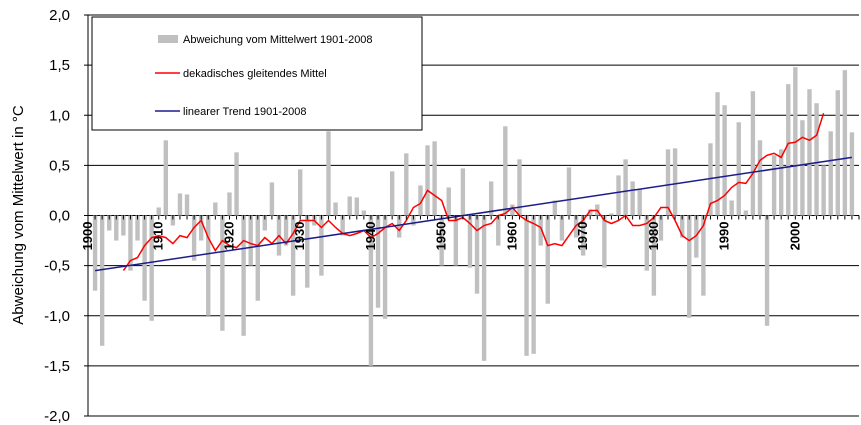 This screenshot has height=425, width=861. Describe the element at coordinates (194, 238) in the screenshot. I see `bar-1915` at that location.